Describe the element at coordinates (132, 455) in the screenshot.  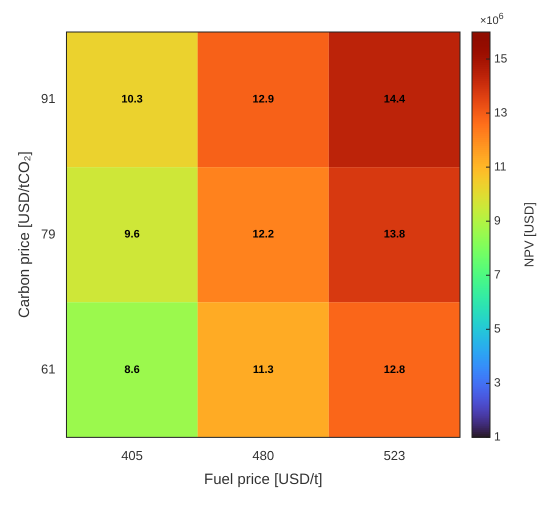
I see `x-tick-label: 405` at that location.